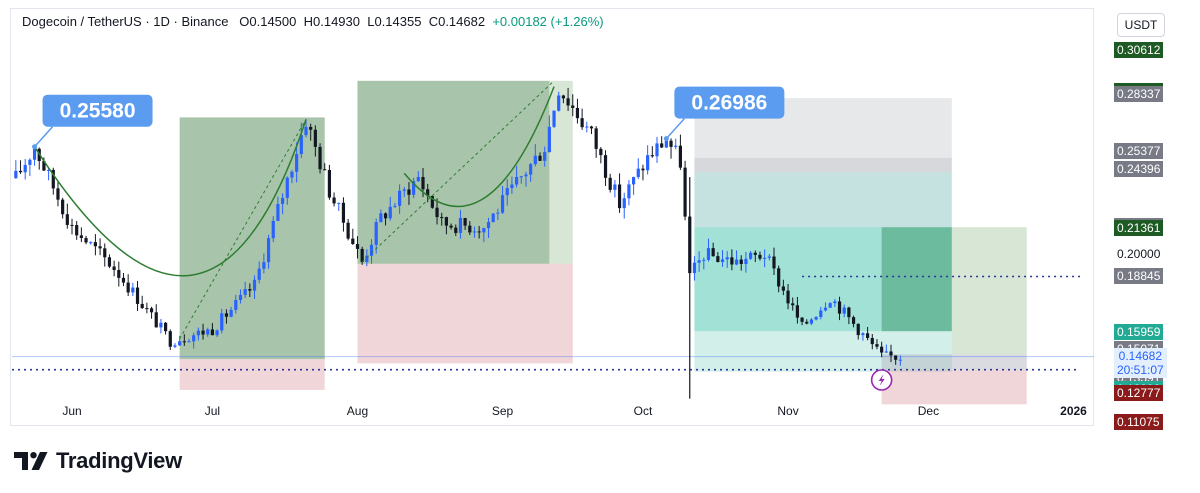  What do you see at coordinates (479, 147) in the screenshot?
I see `cup-curve-right` at bounding box center [479, 147].